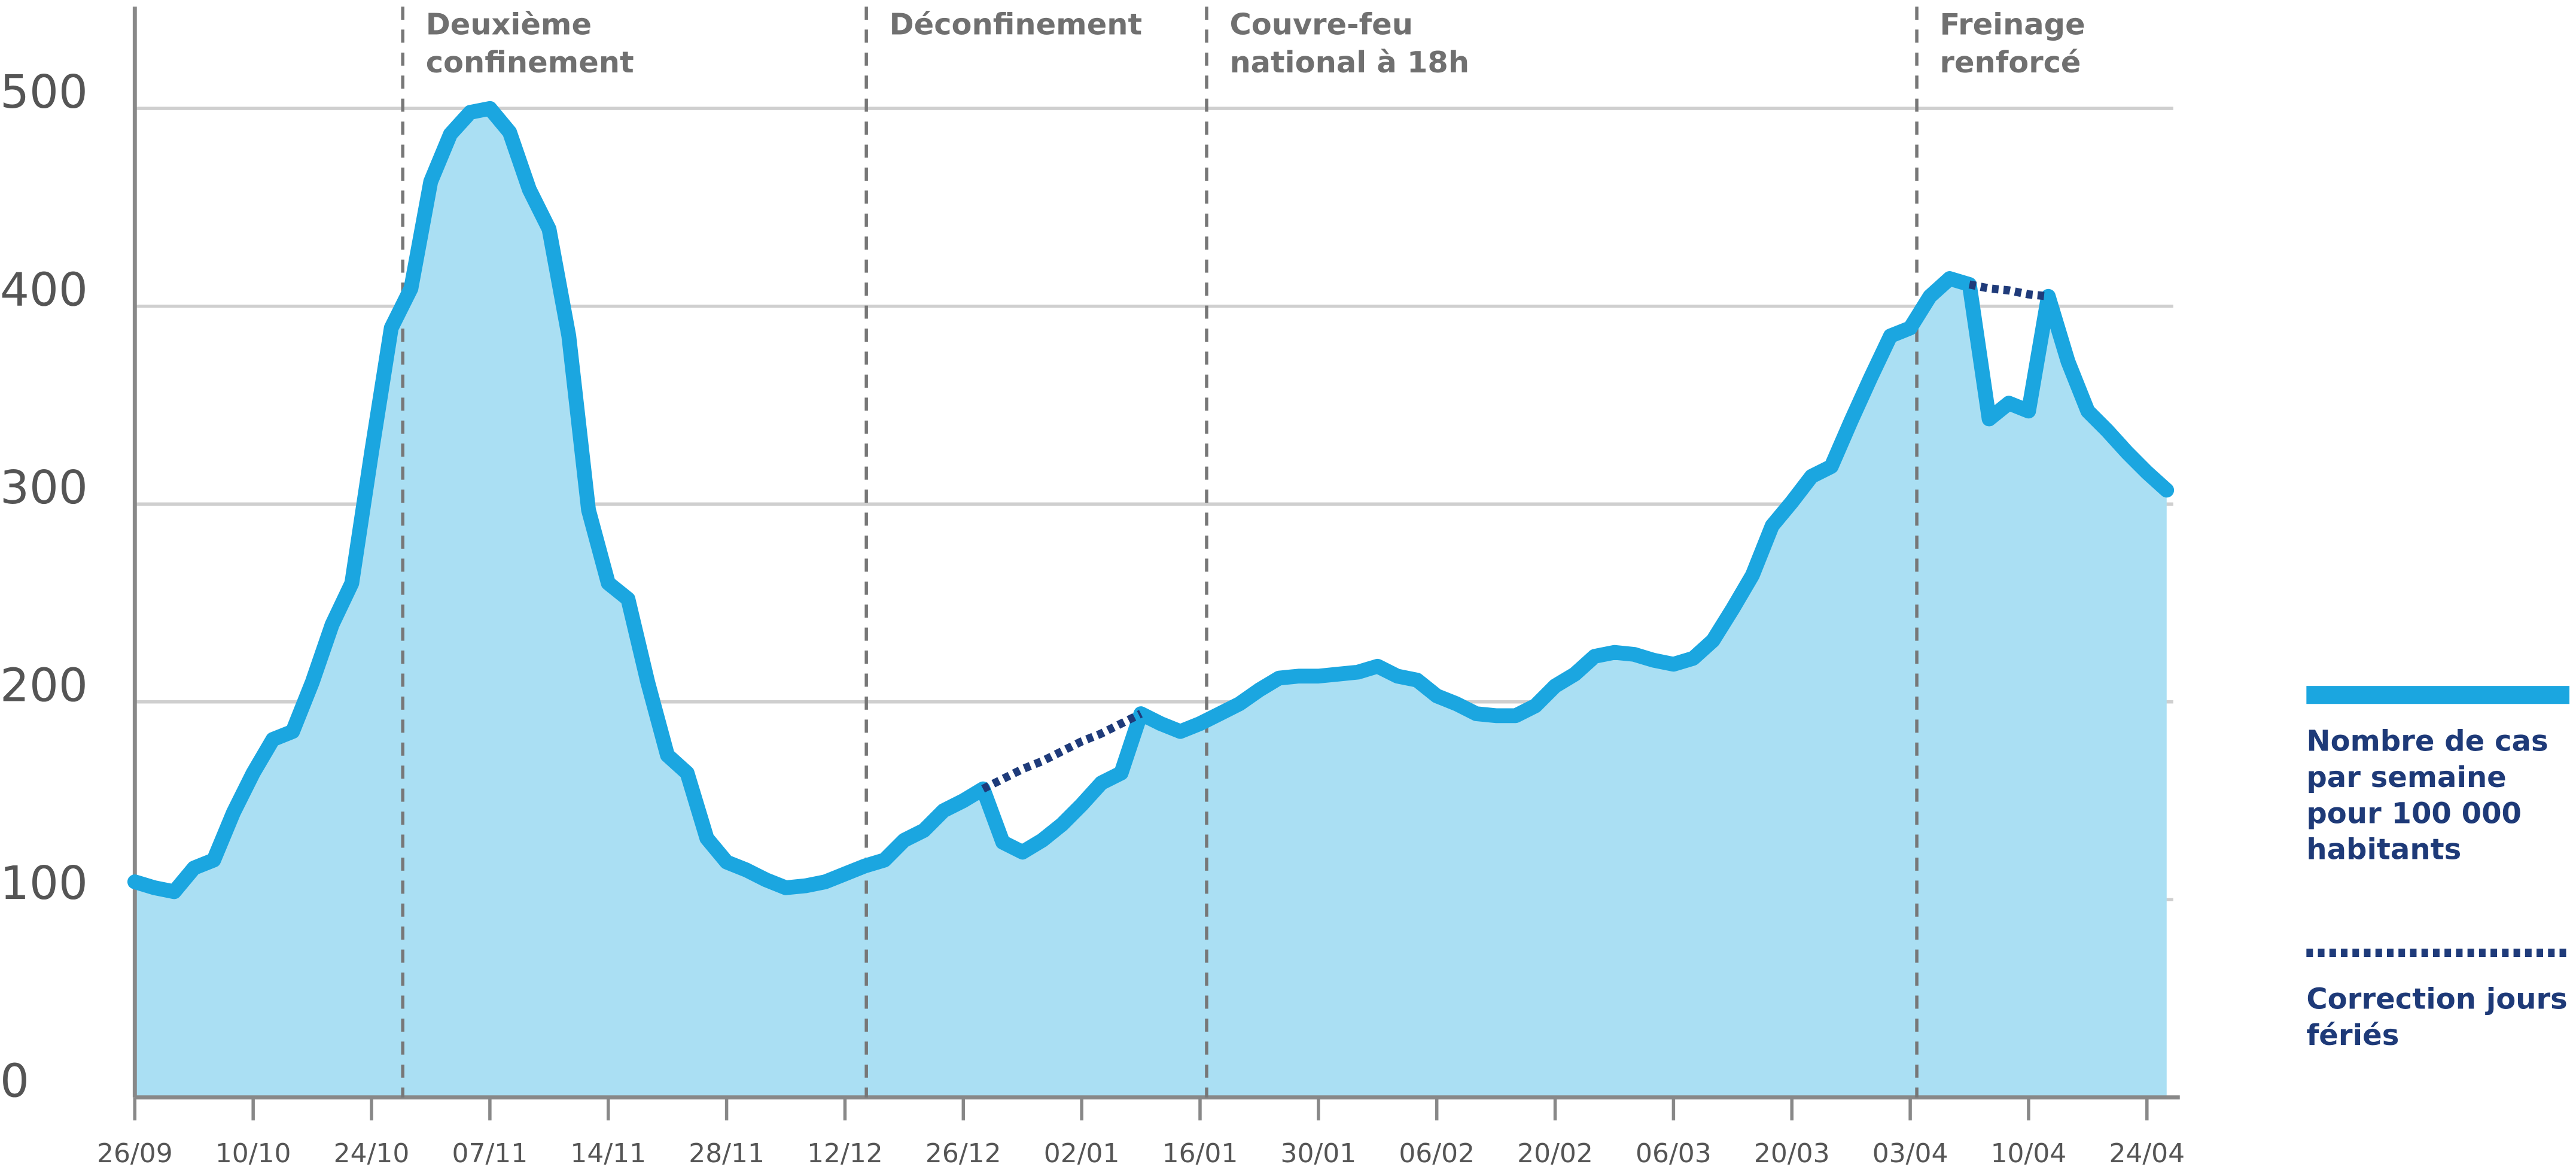 The image size is (2576, 1173). I want to click on x-tick-label: 24/04, so click(2147, 1153).